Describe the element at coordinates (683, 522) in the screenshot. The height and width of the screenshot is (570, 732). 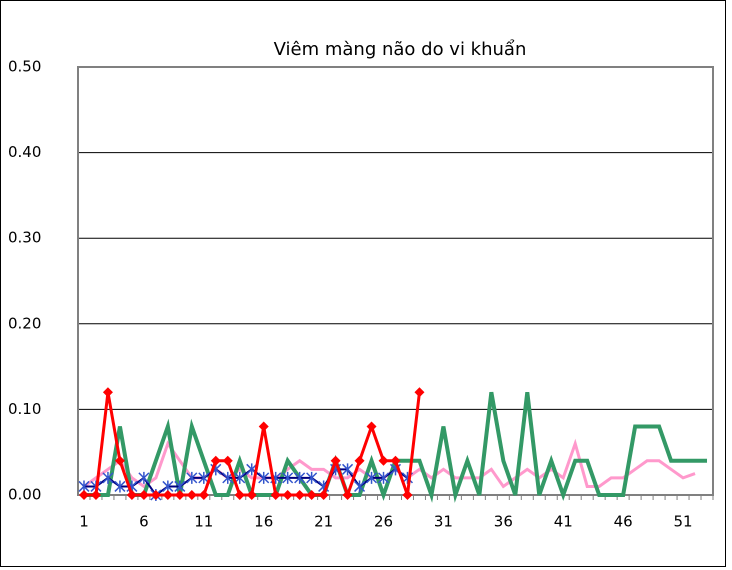
I see `x-tick-label: 51` at that location.